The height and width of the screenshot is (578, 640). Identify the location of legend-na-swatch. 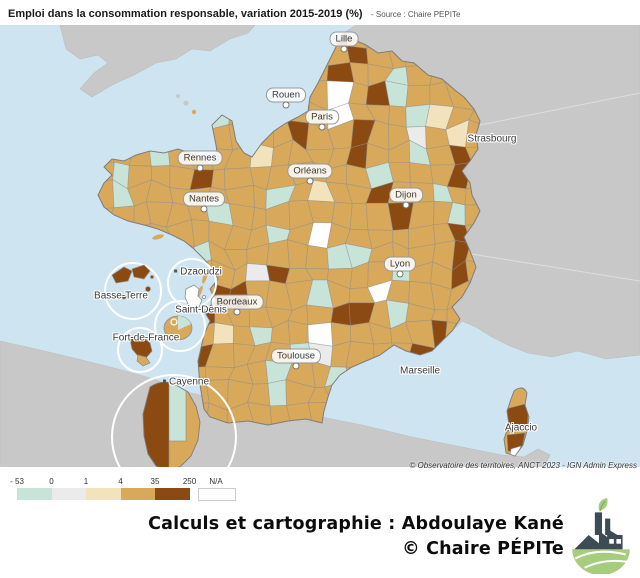
(217, 494).